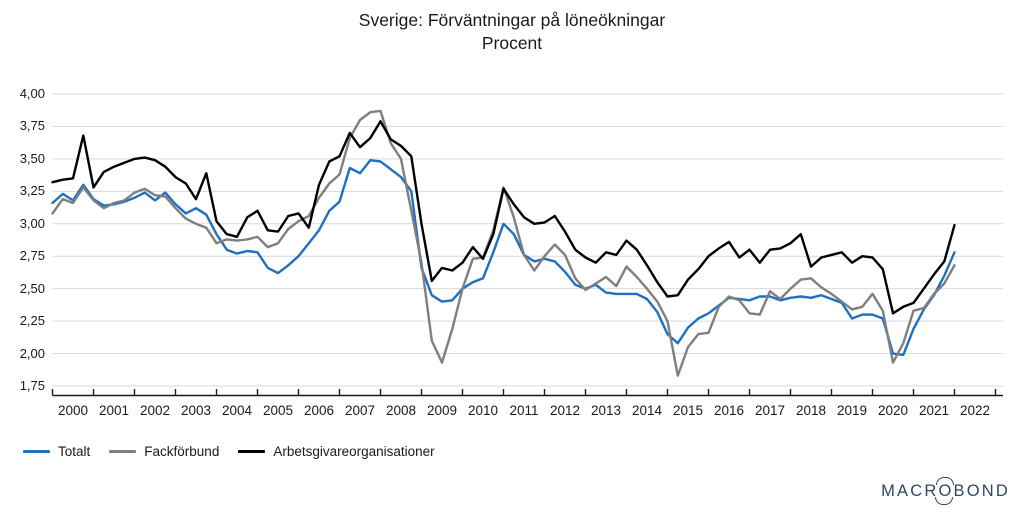 Image resolution: width=1024 pixels, height=512 pixels. What do you see at coordinates (196, 410) in the screenshot?
I see `x-tick-label: 2003` at bounding box center [196, 410].